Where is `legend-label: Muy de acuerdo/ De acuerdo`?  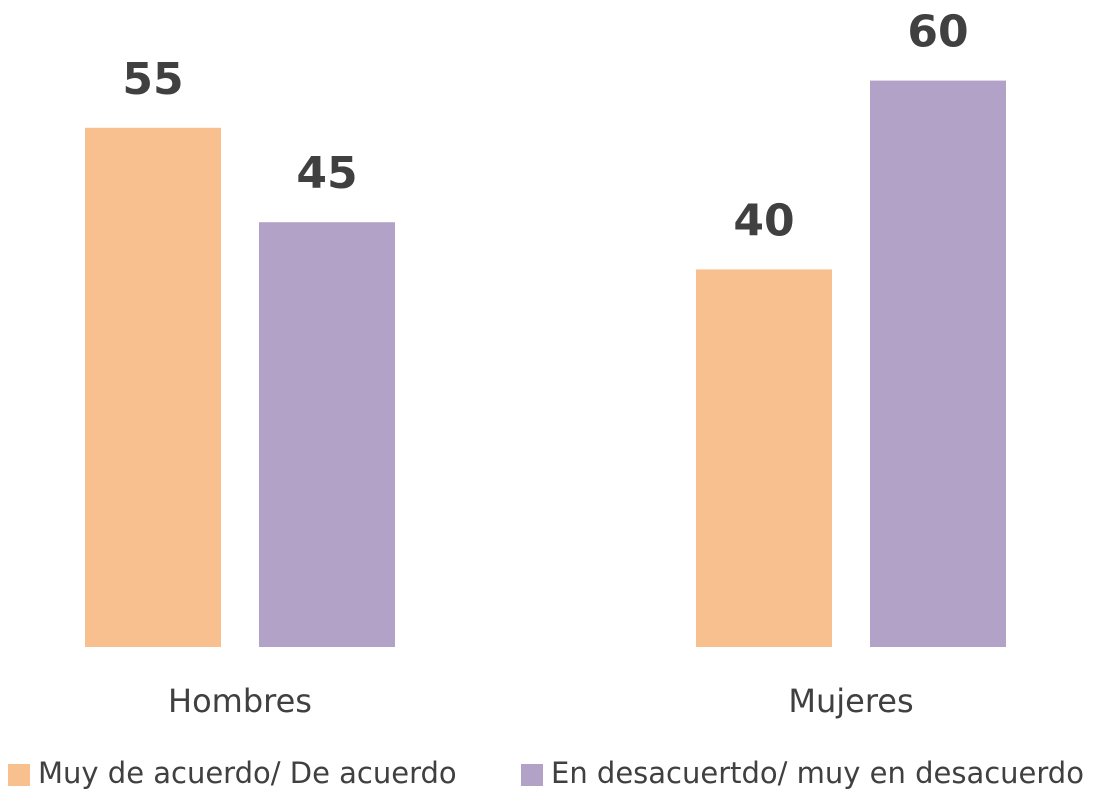 legend-label: Muy de acuerdo/ De acuerdo is located at coordinates (247, 773).